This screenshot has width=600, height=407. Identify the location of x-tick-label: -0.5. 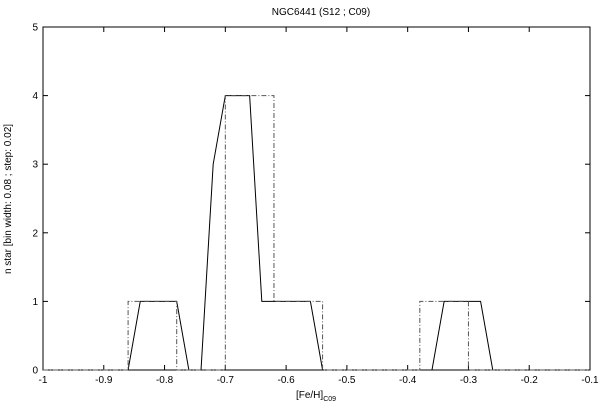
(347, 380).